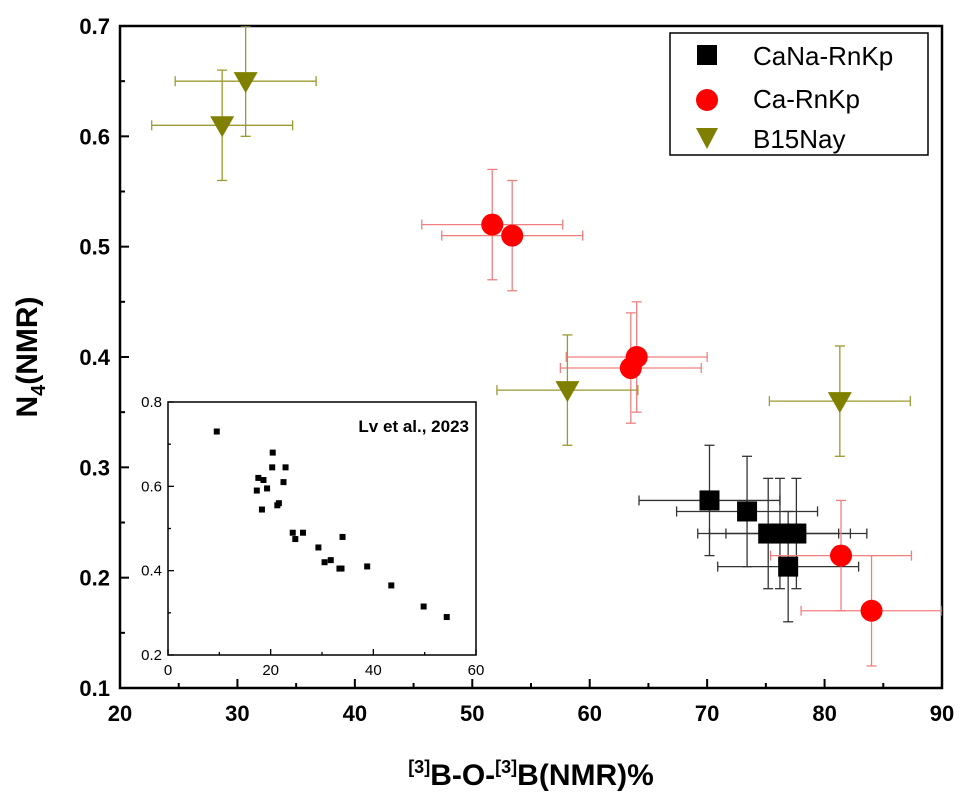 The image size is (960, 793). What do you see at coordinates (585, 775) in the screenshot?
I see `x-axis-title-post: B(NMR)%` at bounding box center [585, 775].